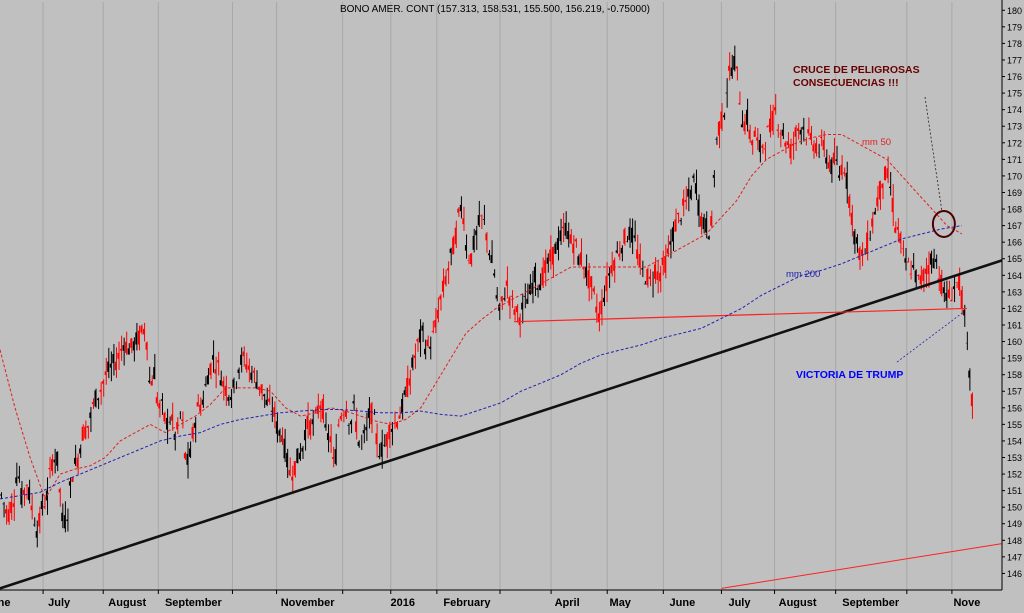  Describe the element at coordinates (1014, 193) in the screenshot. I see `y-tick-label: 169` at that location.